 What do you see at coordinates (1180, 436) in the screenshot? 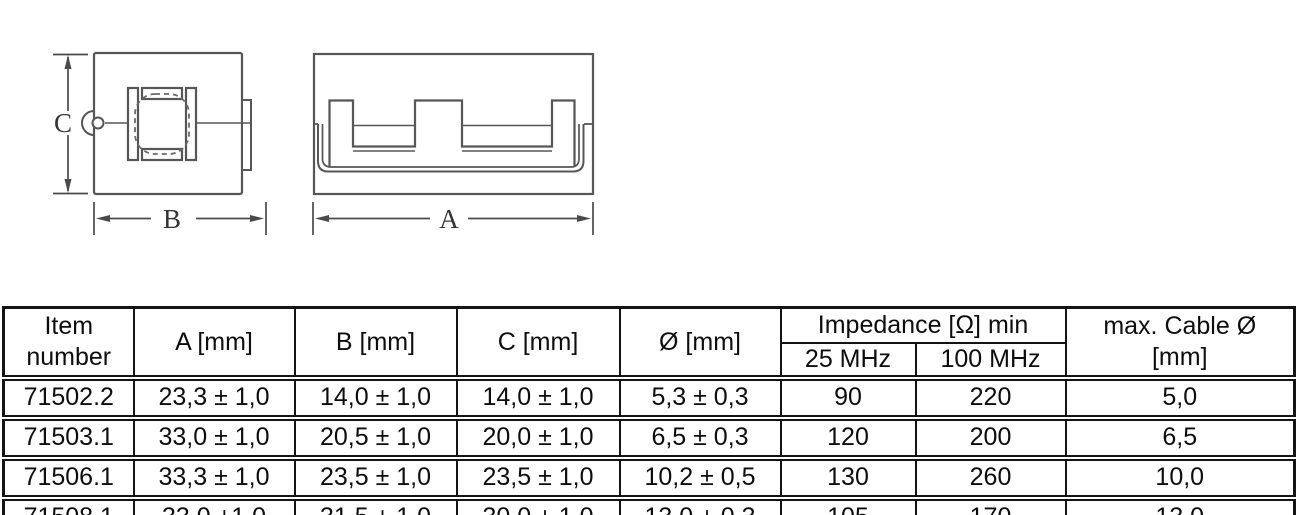
I see `cell-max-cable: 6,5` at bounding box center [1180, 436].